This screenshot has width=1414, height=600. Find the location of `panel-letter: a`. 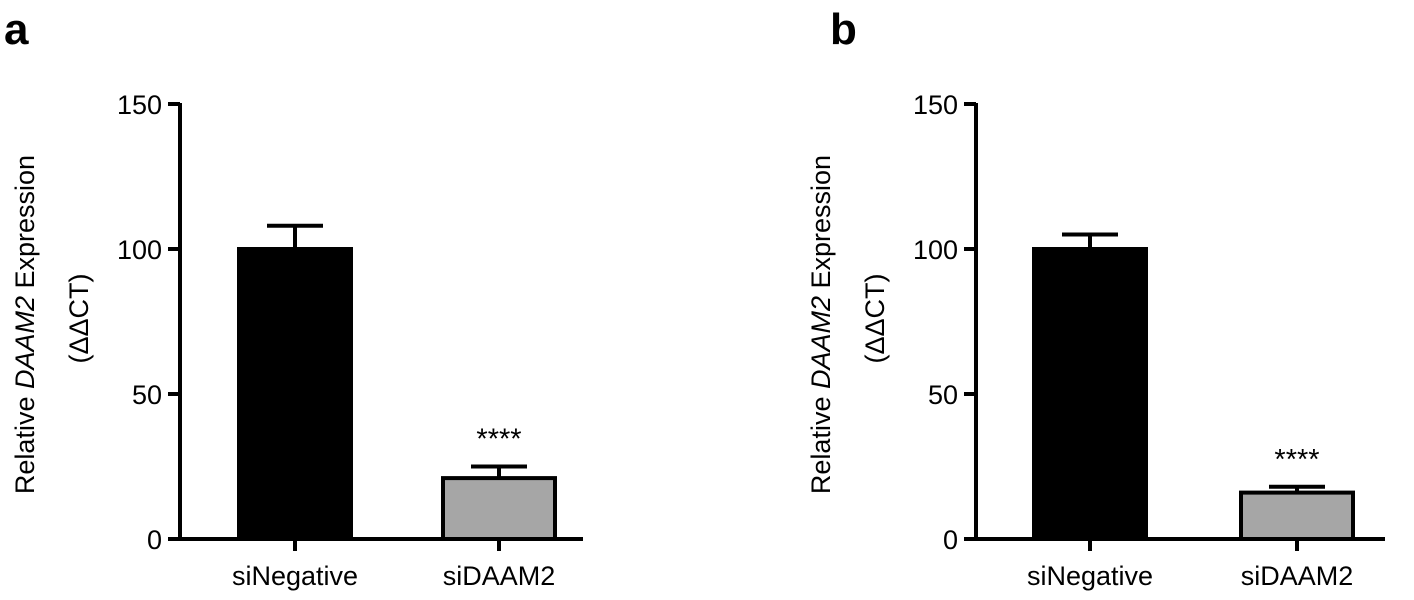

panel-letter: a is located at coordinates (16, 29).